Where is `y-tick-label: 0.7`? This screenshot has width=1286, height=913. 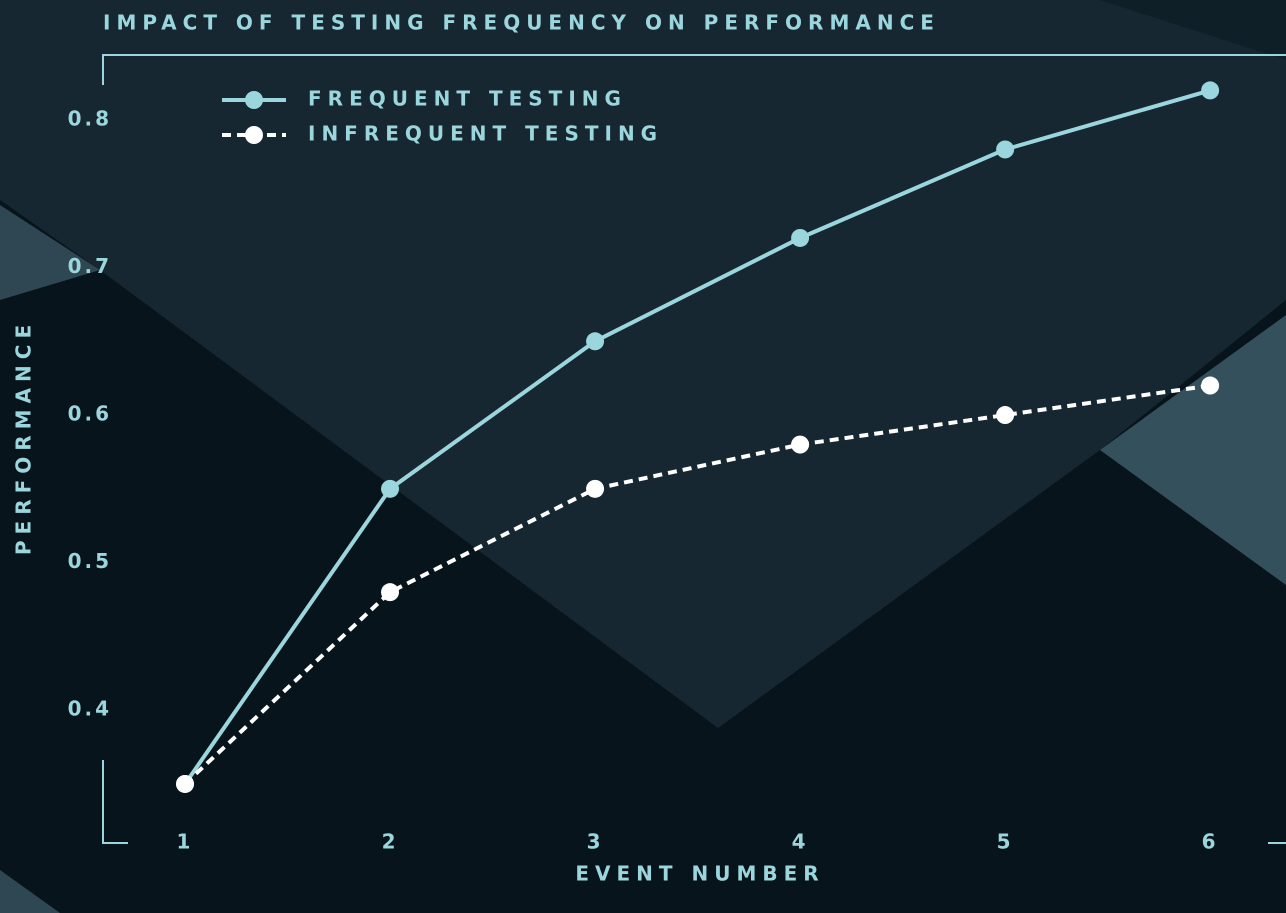
y-tick-label: 0.7 is located at coordinates (90, 266).